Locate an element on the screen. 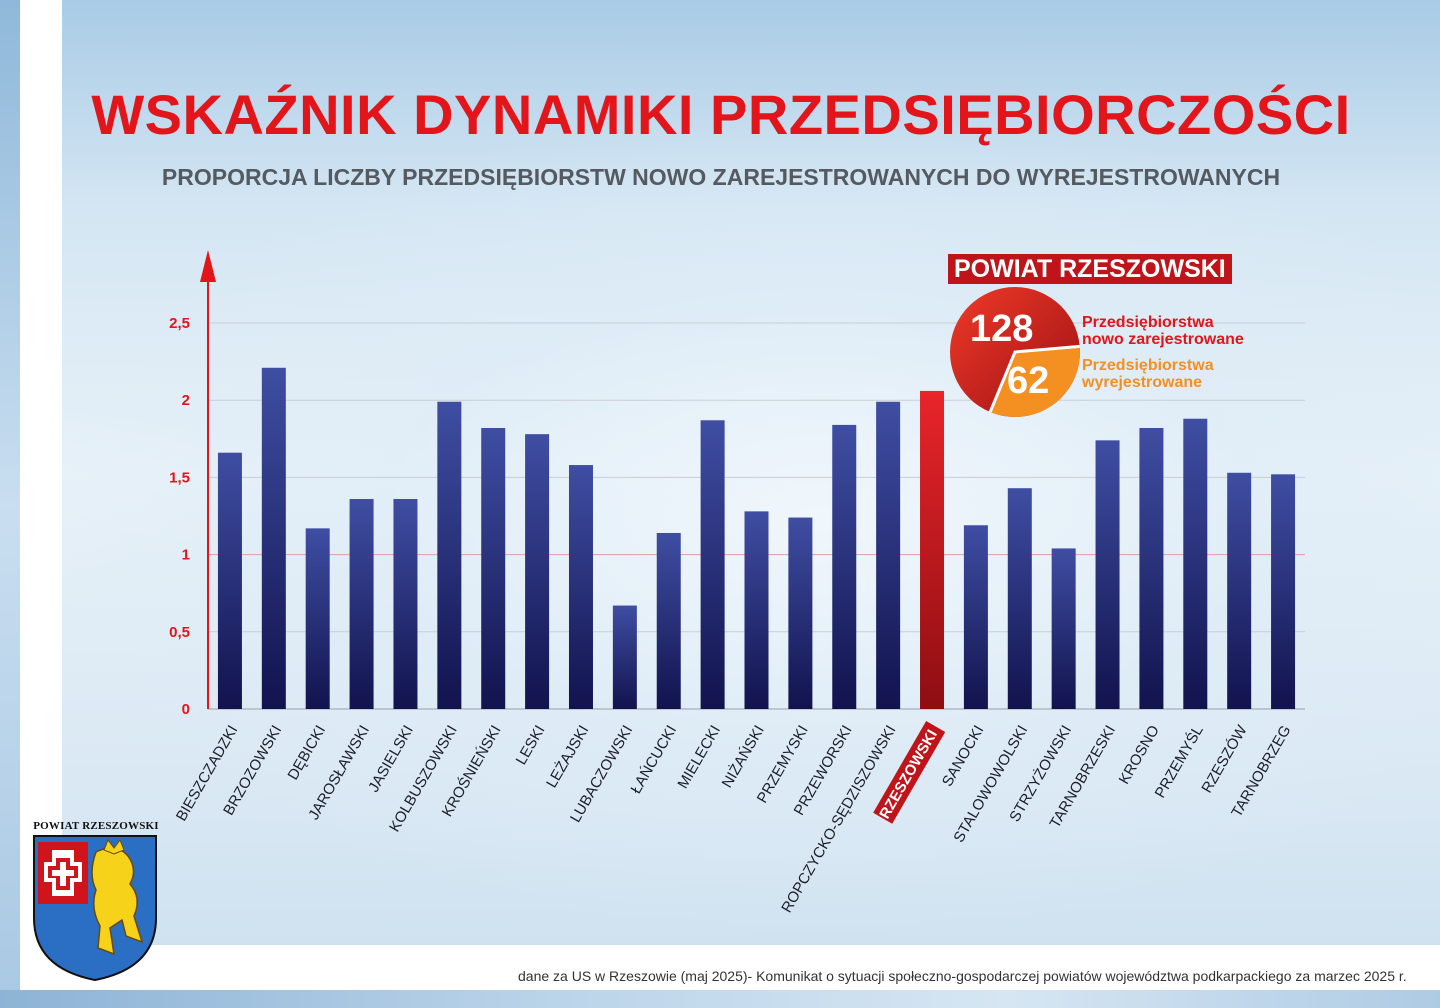 This screenshot has width=1440, height=1008. highlight-pie is located at coordinates (1015, 352).